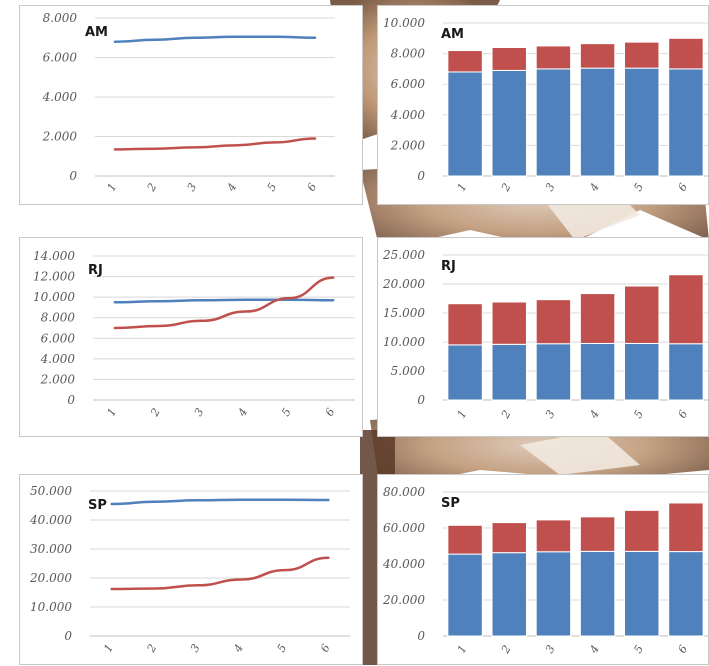  What do you see at coordinates (404, 528) in the screenshot?
I see `y-tick-label: 60.000` at bounding box center [404, 528].